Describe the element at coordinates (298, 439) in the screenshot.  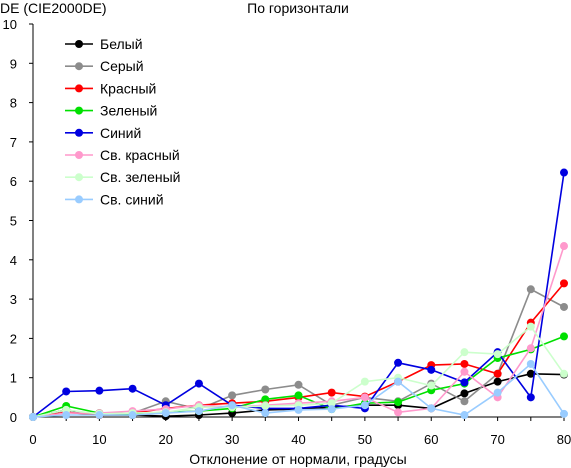
I see `x-tick-label: 40` at that location.